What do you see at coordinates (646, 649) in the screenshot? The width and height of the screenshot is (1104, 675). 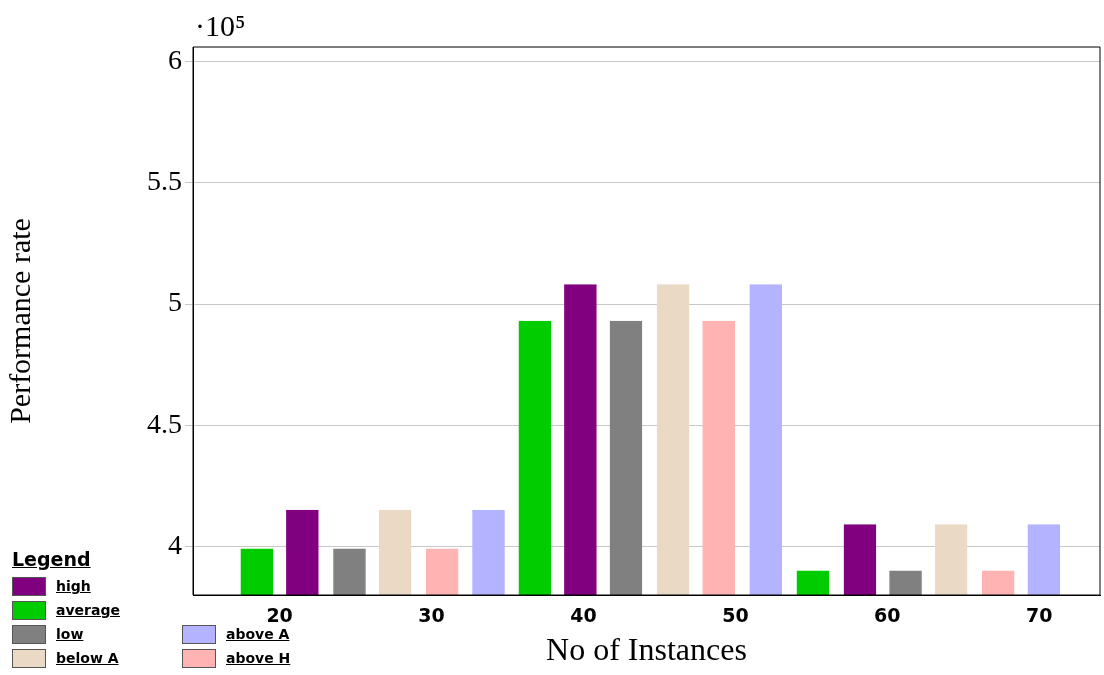 I see `x-axis-title: No of Instances` at bounding box center [646, 649].